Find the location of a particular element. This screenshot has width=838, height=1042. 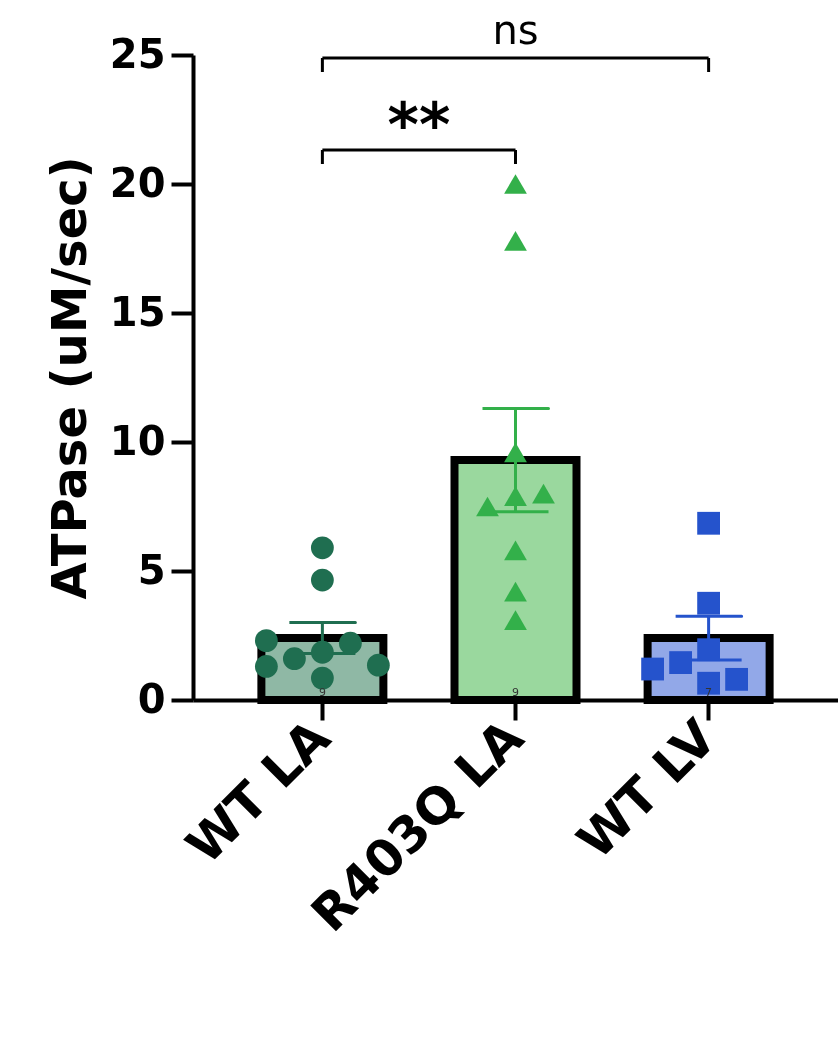

y-tick-label: 10 is located at coordinates (137, 440).